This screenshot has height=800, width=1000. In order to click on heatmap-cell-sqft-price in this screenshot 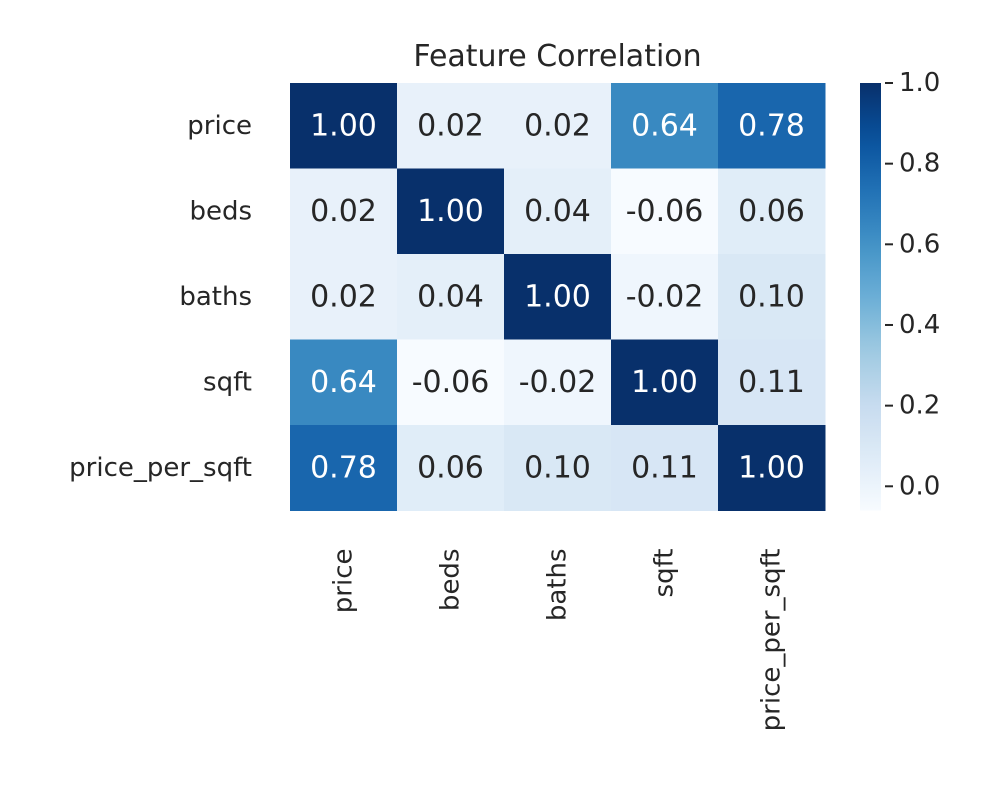, I will do `click(344, 382)`.